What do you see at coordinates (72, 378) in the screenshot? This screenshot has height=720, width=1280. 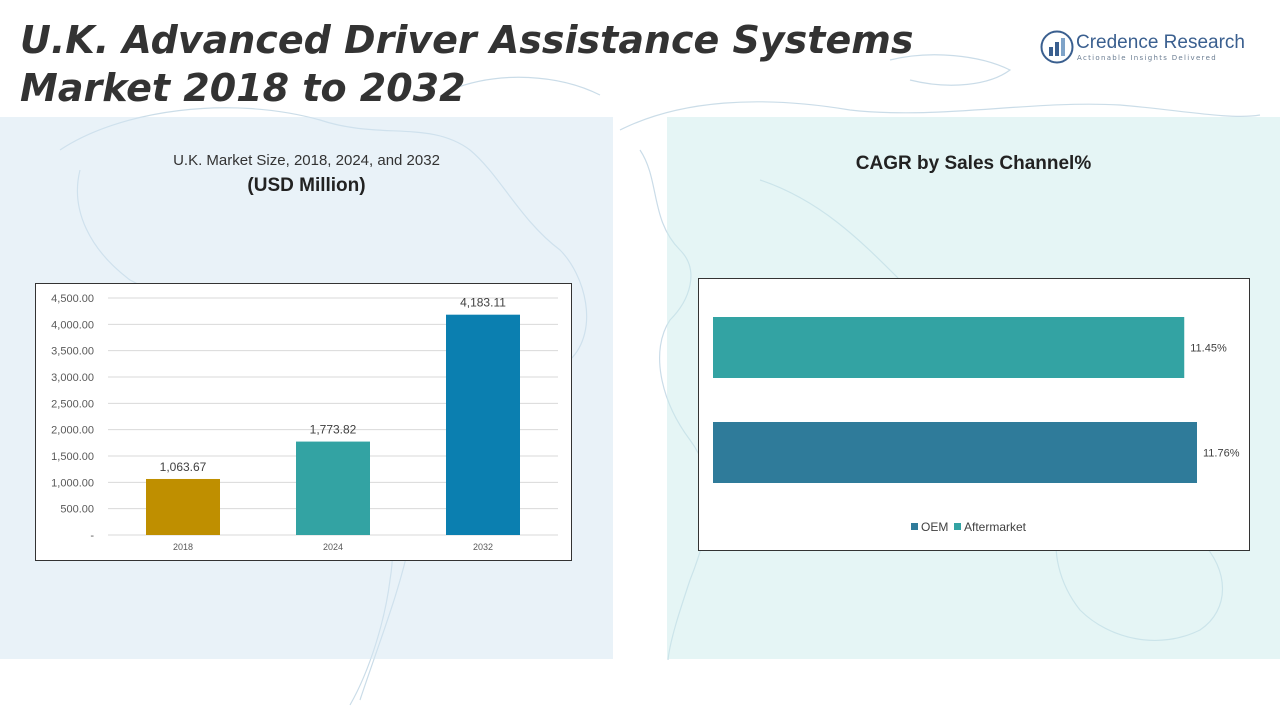 I see `y-tick-label: 3,000.00` at bounding box center [72, 378].